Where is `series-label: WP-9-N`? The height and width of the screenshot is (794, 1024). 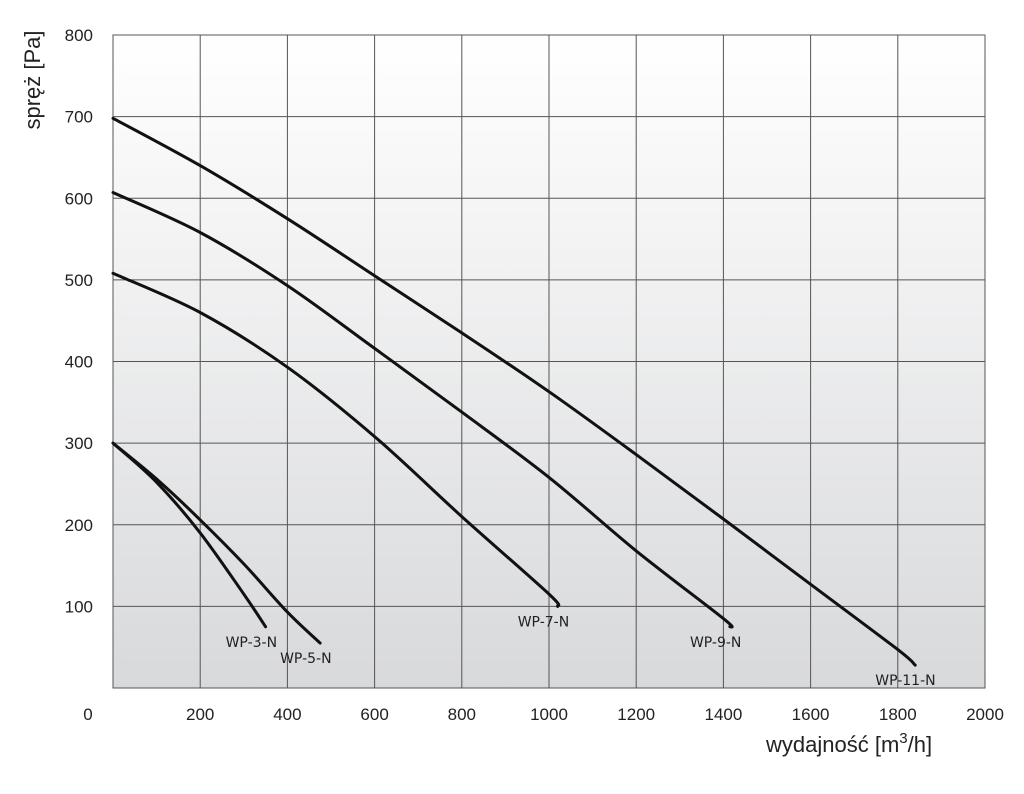
series-label: WP-9-N is located at coordinates (715, 643).